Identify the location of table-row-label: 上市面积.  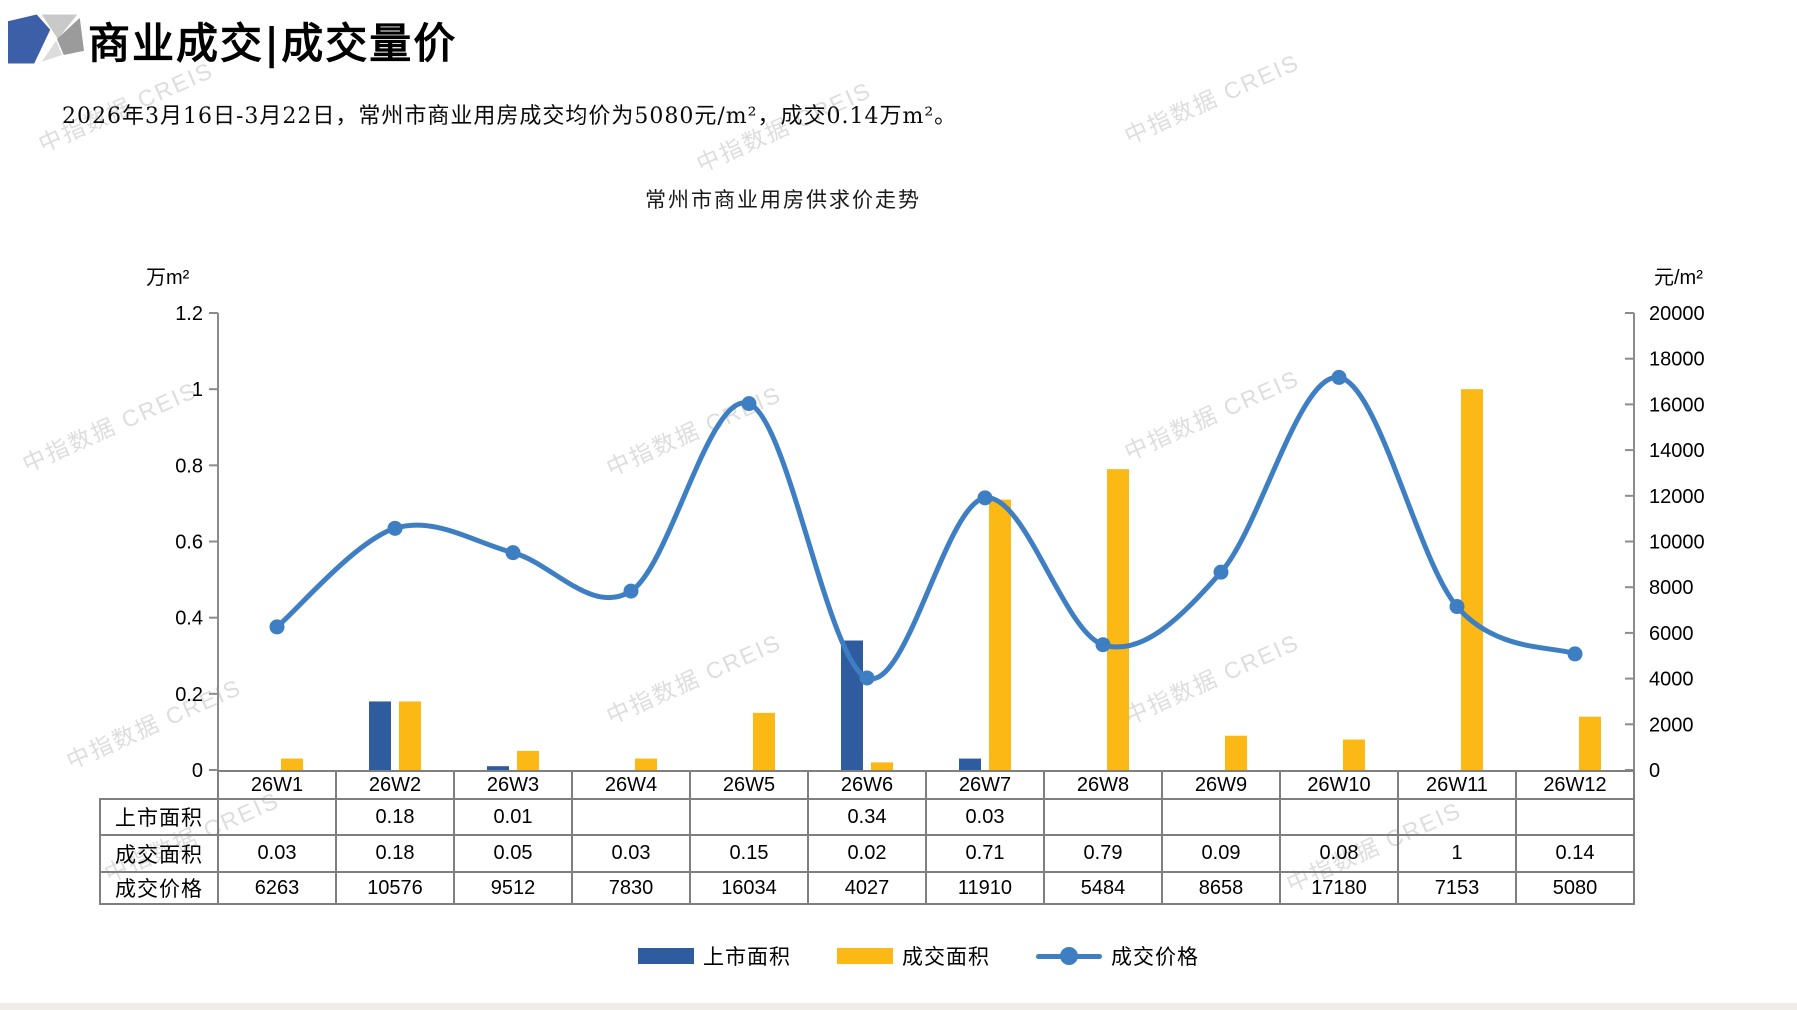
(159, 817).